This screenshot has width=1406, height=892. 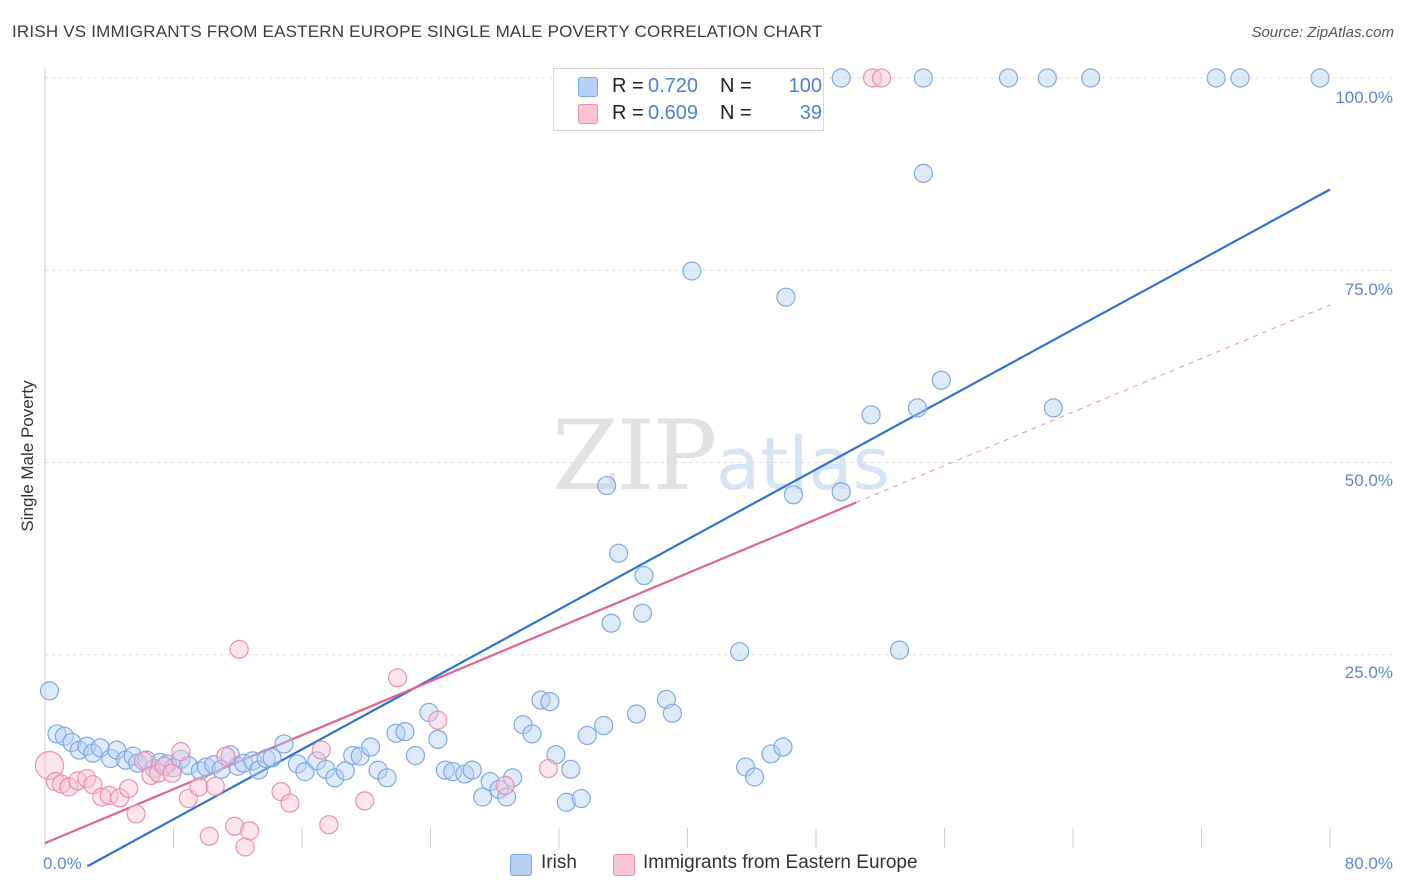 What do you see at coordinates (559, 862) in the screenshot?
I see `bottom-legend-irish: Irish` at bounding box center [559, 862].